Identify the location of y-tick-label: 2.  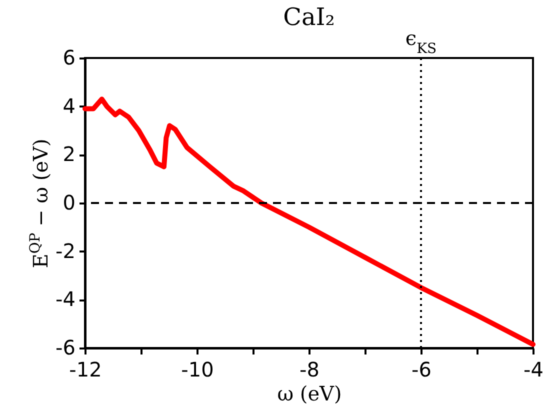
(69, 154).